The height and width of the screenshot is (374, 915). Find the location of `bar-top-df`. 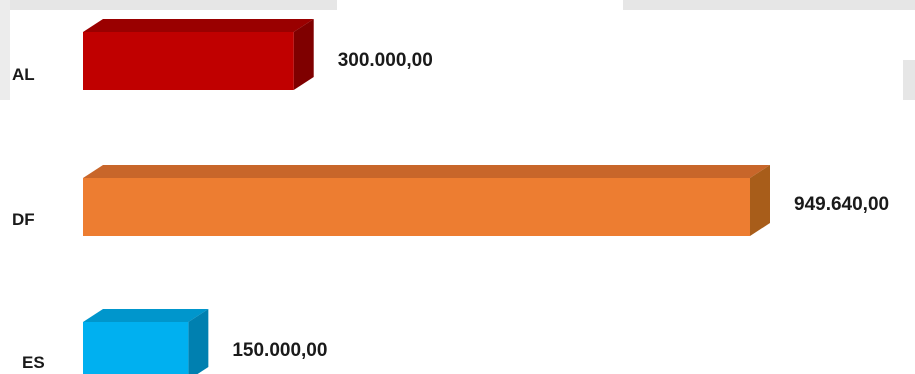

bar-top-df is located at coordinates (426, 171).